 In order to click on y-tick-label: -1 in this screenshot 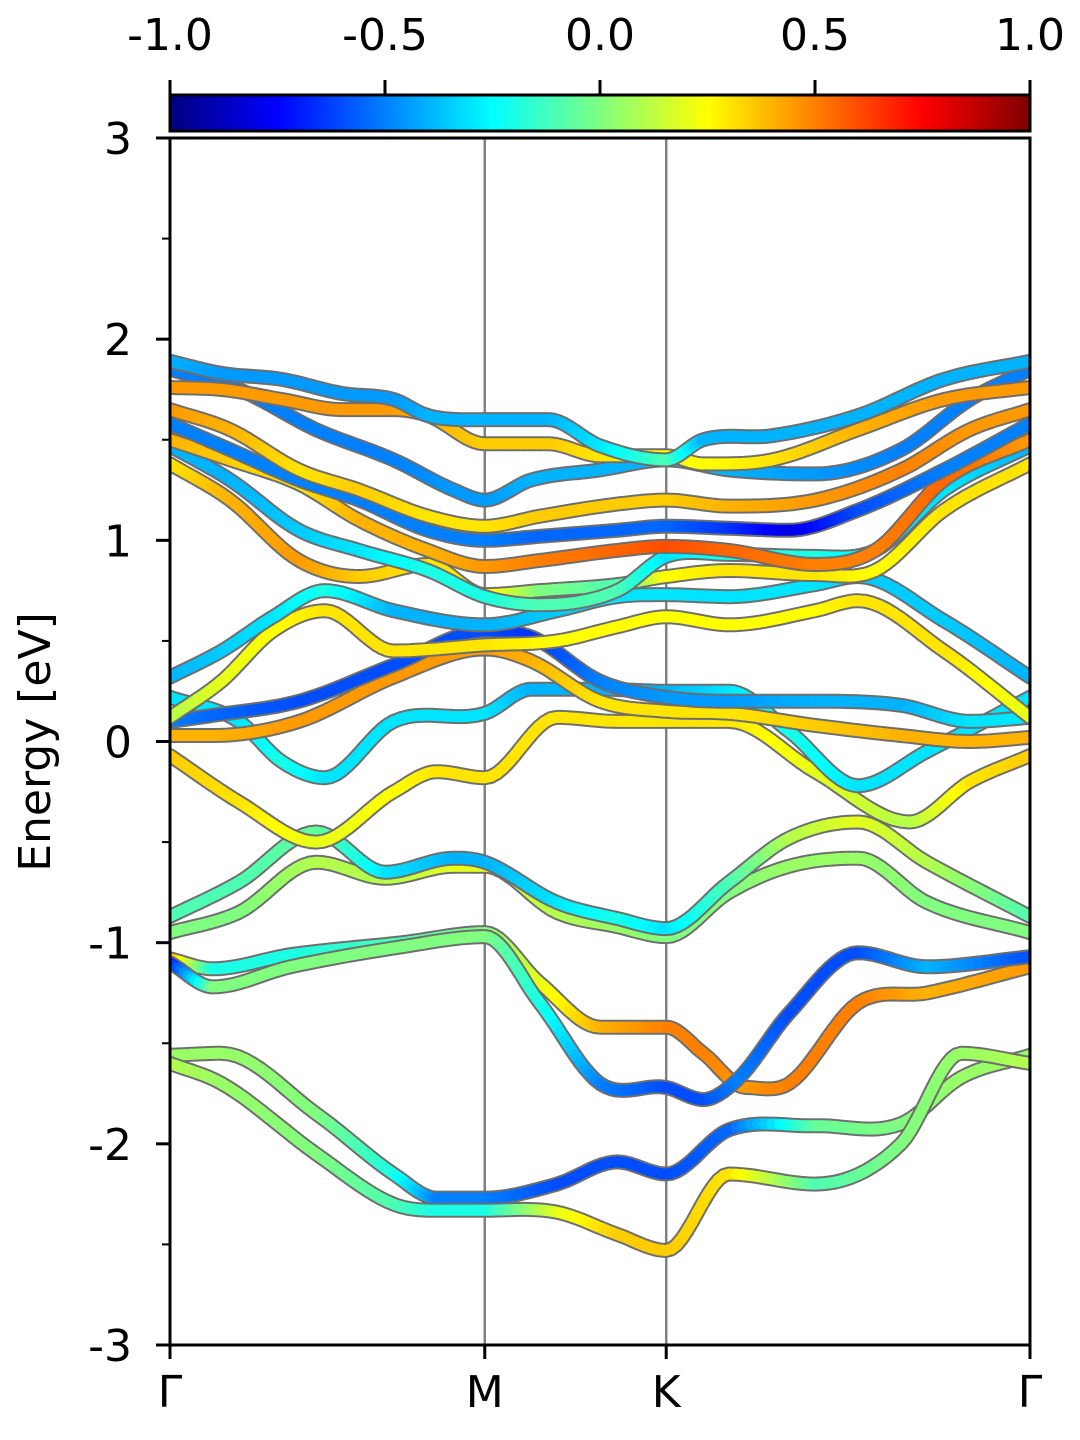, I will do `click(110, 944)`.